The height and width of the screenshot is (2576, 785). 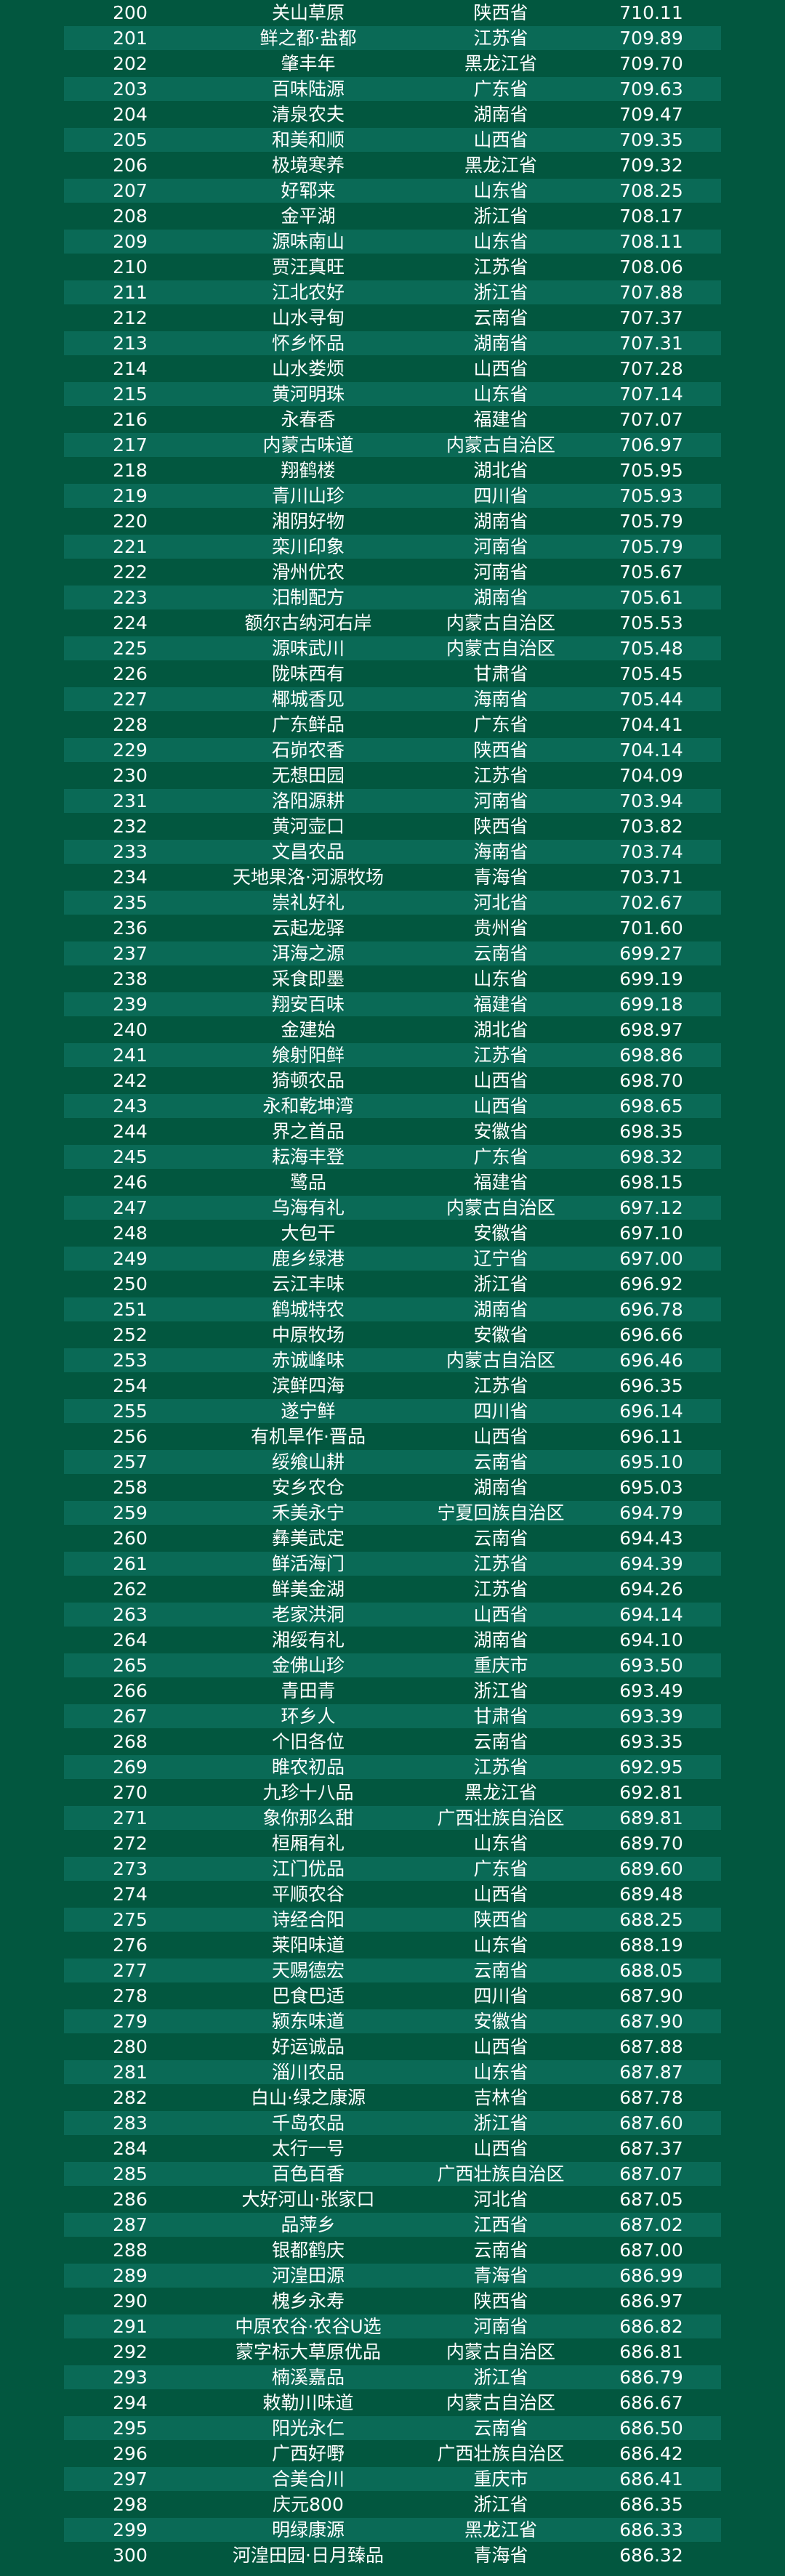 I want to click on table-row: 213 怀乡怀品 湖南省 707.31, so click(x=392, y=343).